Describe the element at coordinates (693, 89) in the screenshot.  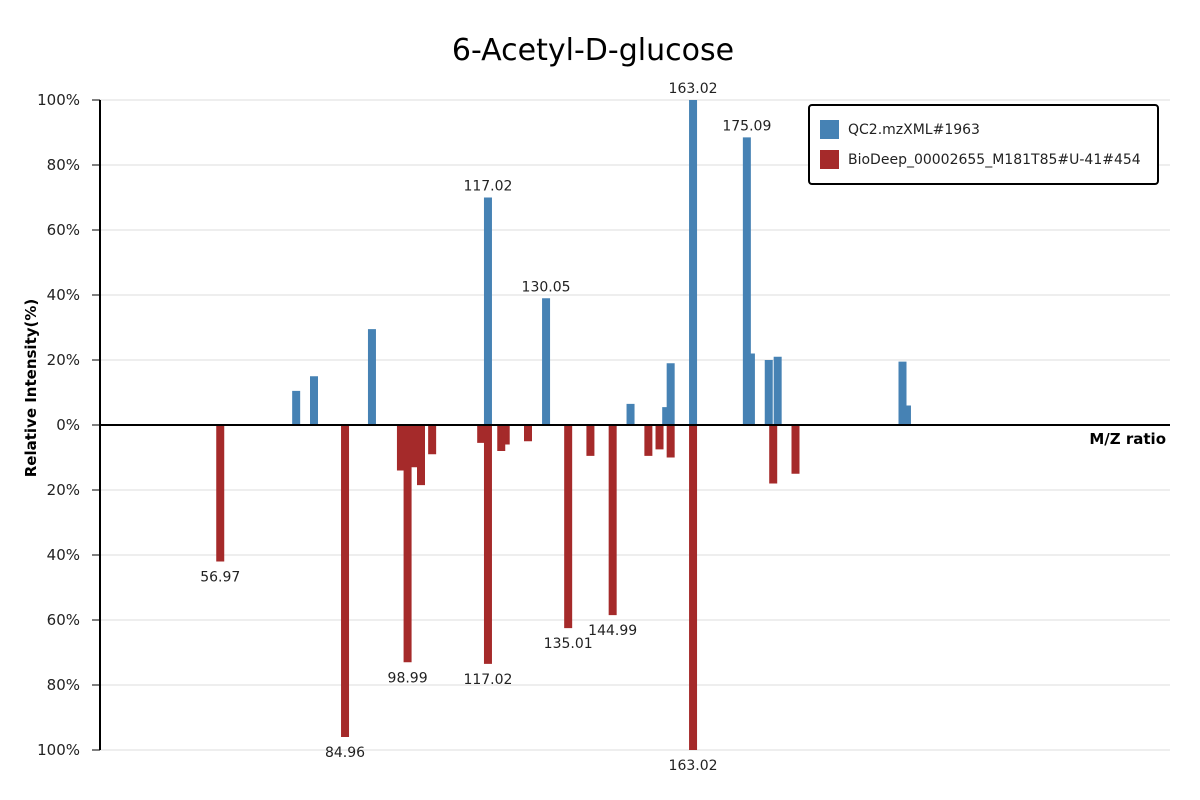
I see `qc2-peak-label: 163.02` at that location.